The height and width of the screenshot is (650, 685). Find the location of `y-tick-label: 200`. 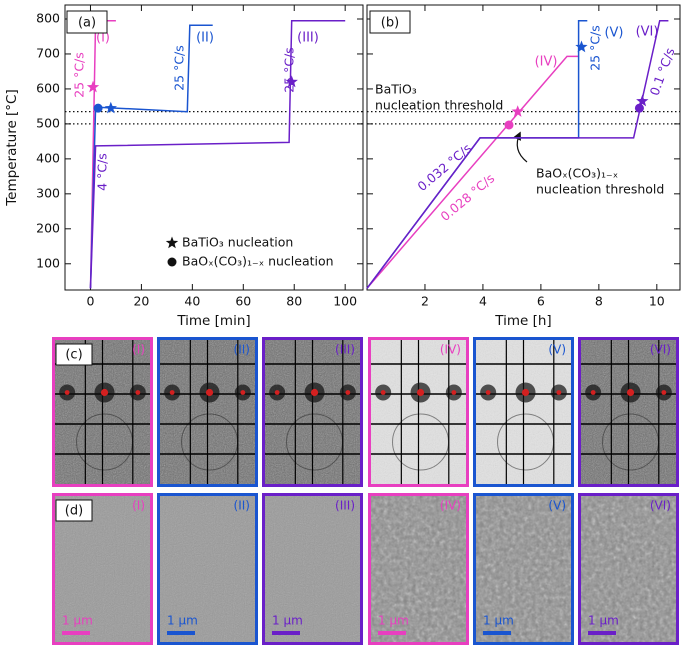

y-tick-label: 200 is located at coordinates (48, 227).